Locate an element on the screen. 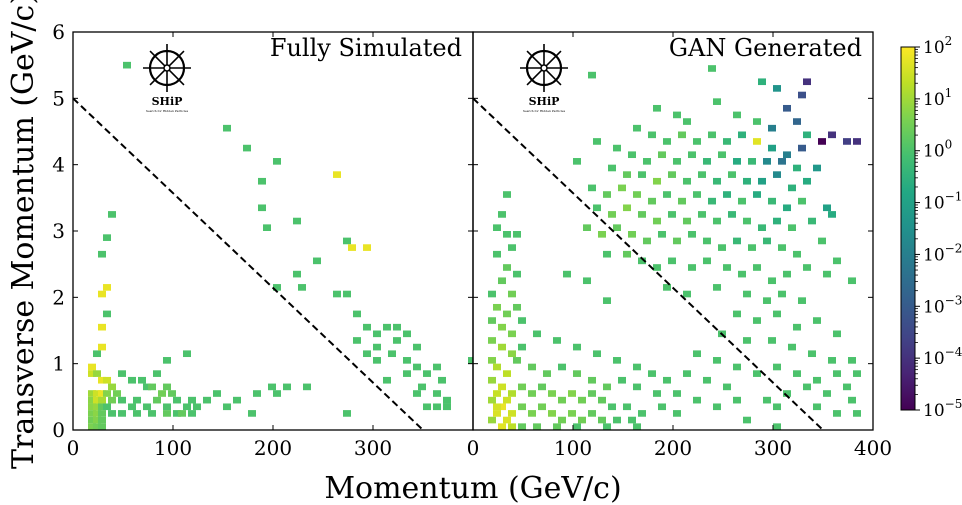 The height and width of the screenshot is (505, 962). x-axis-title: Momentum (GeV/c) is located at coordinates (472, 488).